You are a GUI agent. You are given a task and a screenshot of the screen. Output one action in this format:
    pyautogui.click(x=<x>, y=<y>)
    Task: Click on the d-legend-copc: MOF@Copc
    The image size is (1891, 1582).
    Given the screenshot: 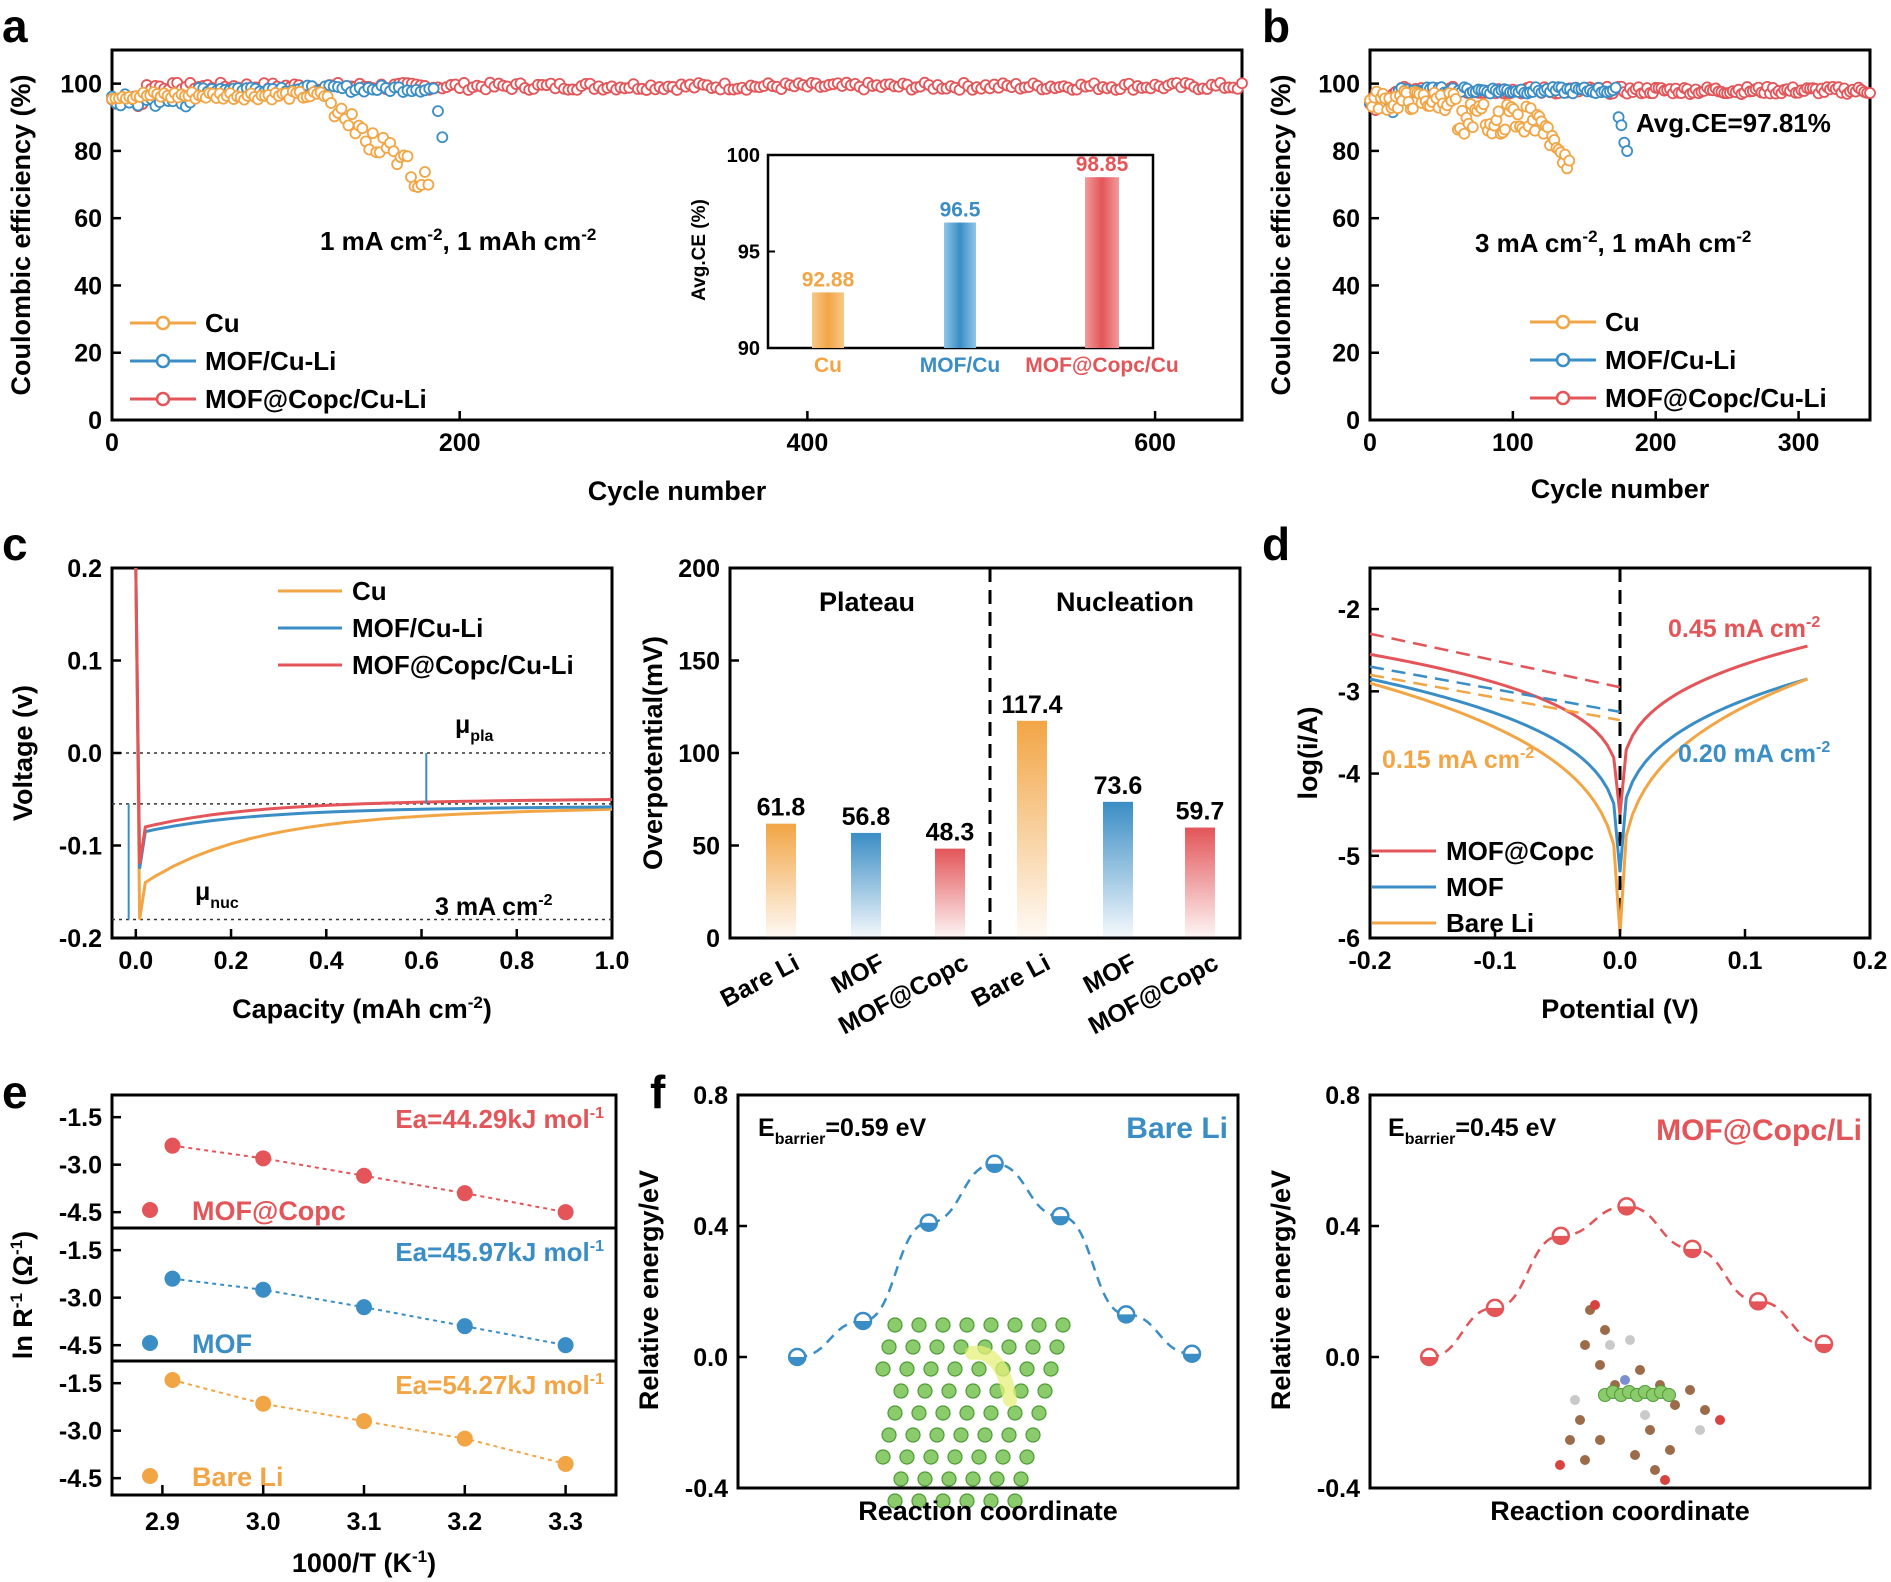 What is the action you would take?
    pyautogui.click(x=1520, y=851)
    